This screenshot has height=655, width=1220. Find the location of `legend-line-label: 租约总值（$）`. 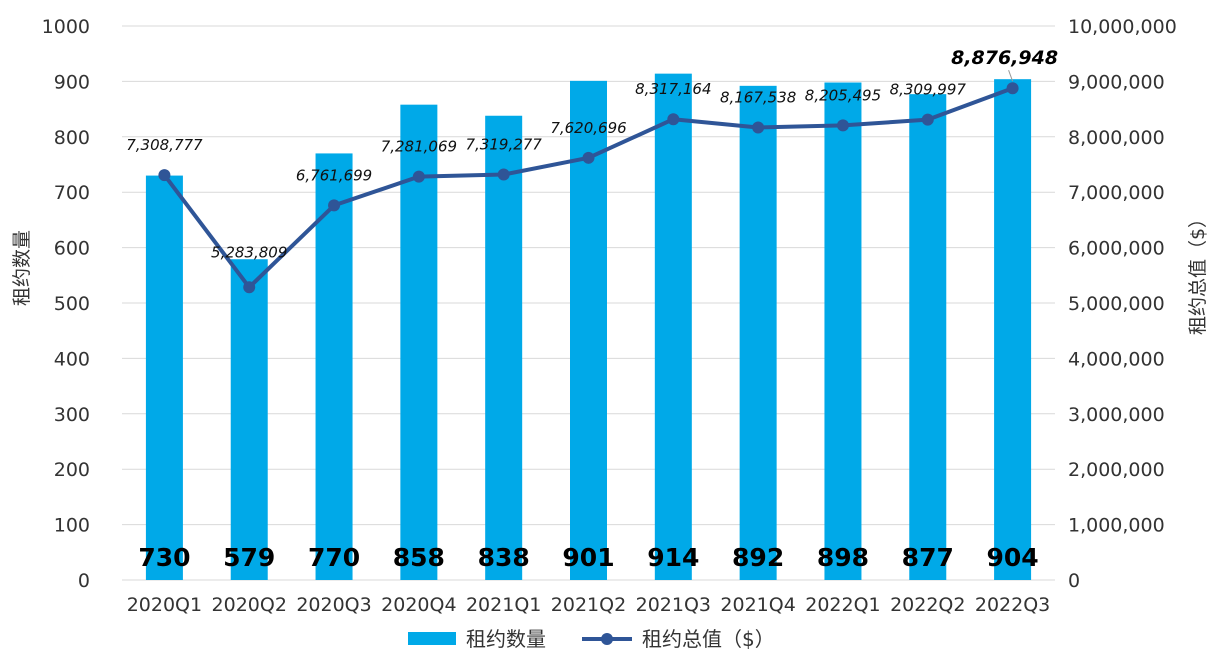

legend-line-label: 租约总值（$） is located at coordinates (708, 639).